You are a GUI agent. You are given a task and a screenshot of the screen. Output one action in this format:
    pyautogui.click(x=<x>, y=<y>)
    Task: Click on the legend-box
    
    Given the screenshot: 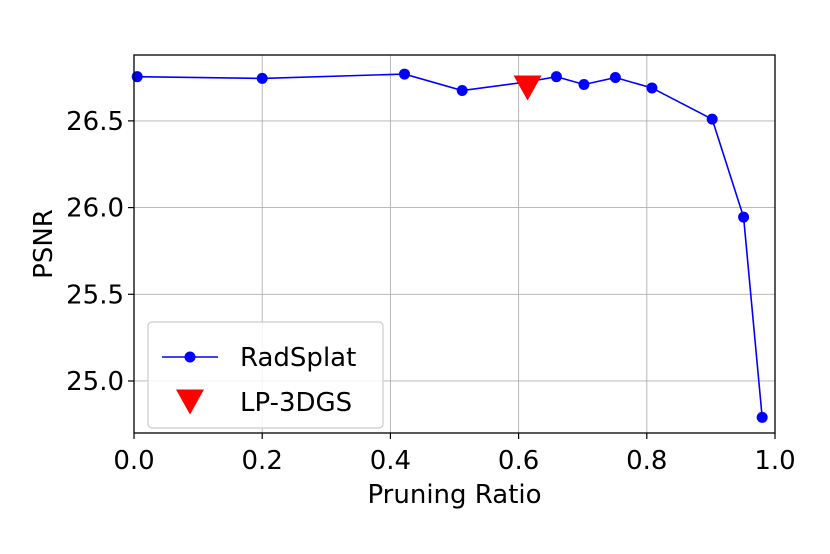 What is the action you would take?
    pyautogui.click(x=265, y=375)
    